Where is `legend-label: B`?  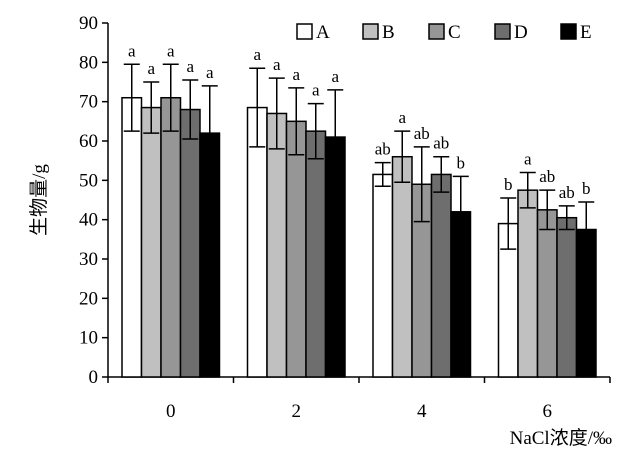 legend-label: B is located at coordinates (388, 32).